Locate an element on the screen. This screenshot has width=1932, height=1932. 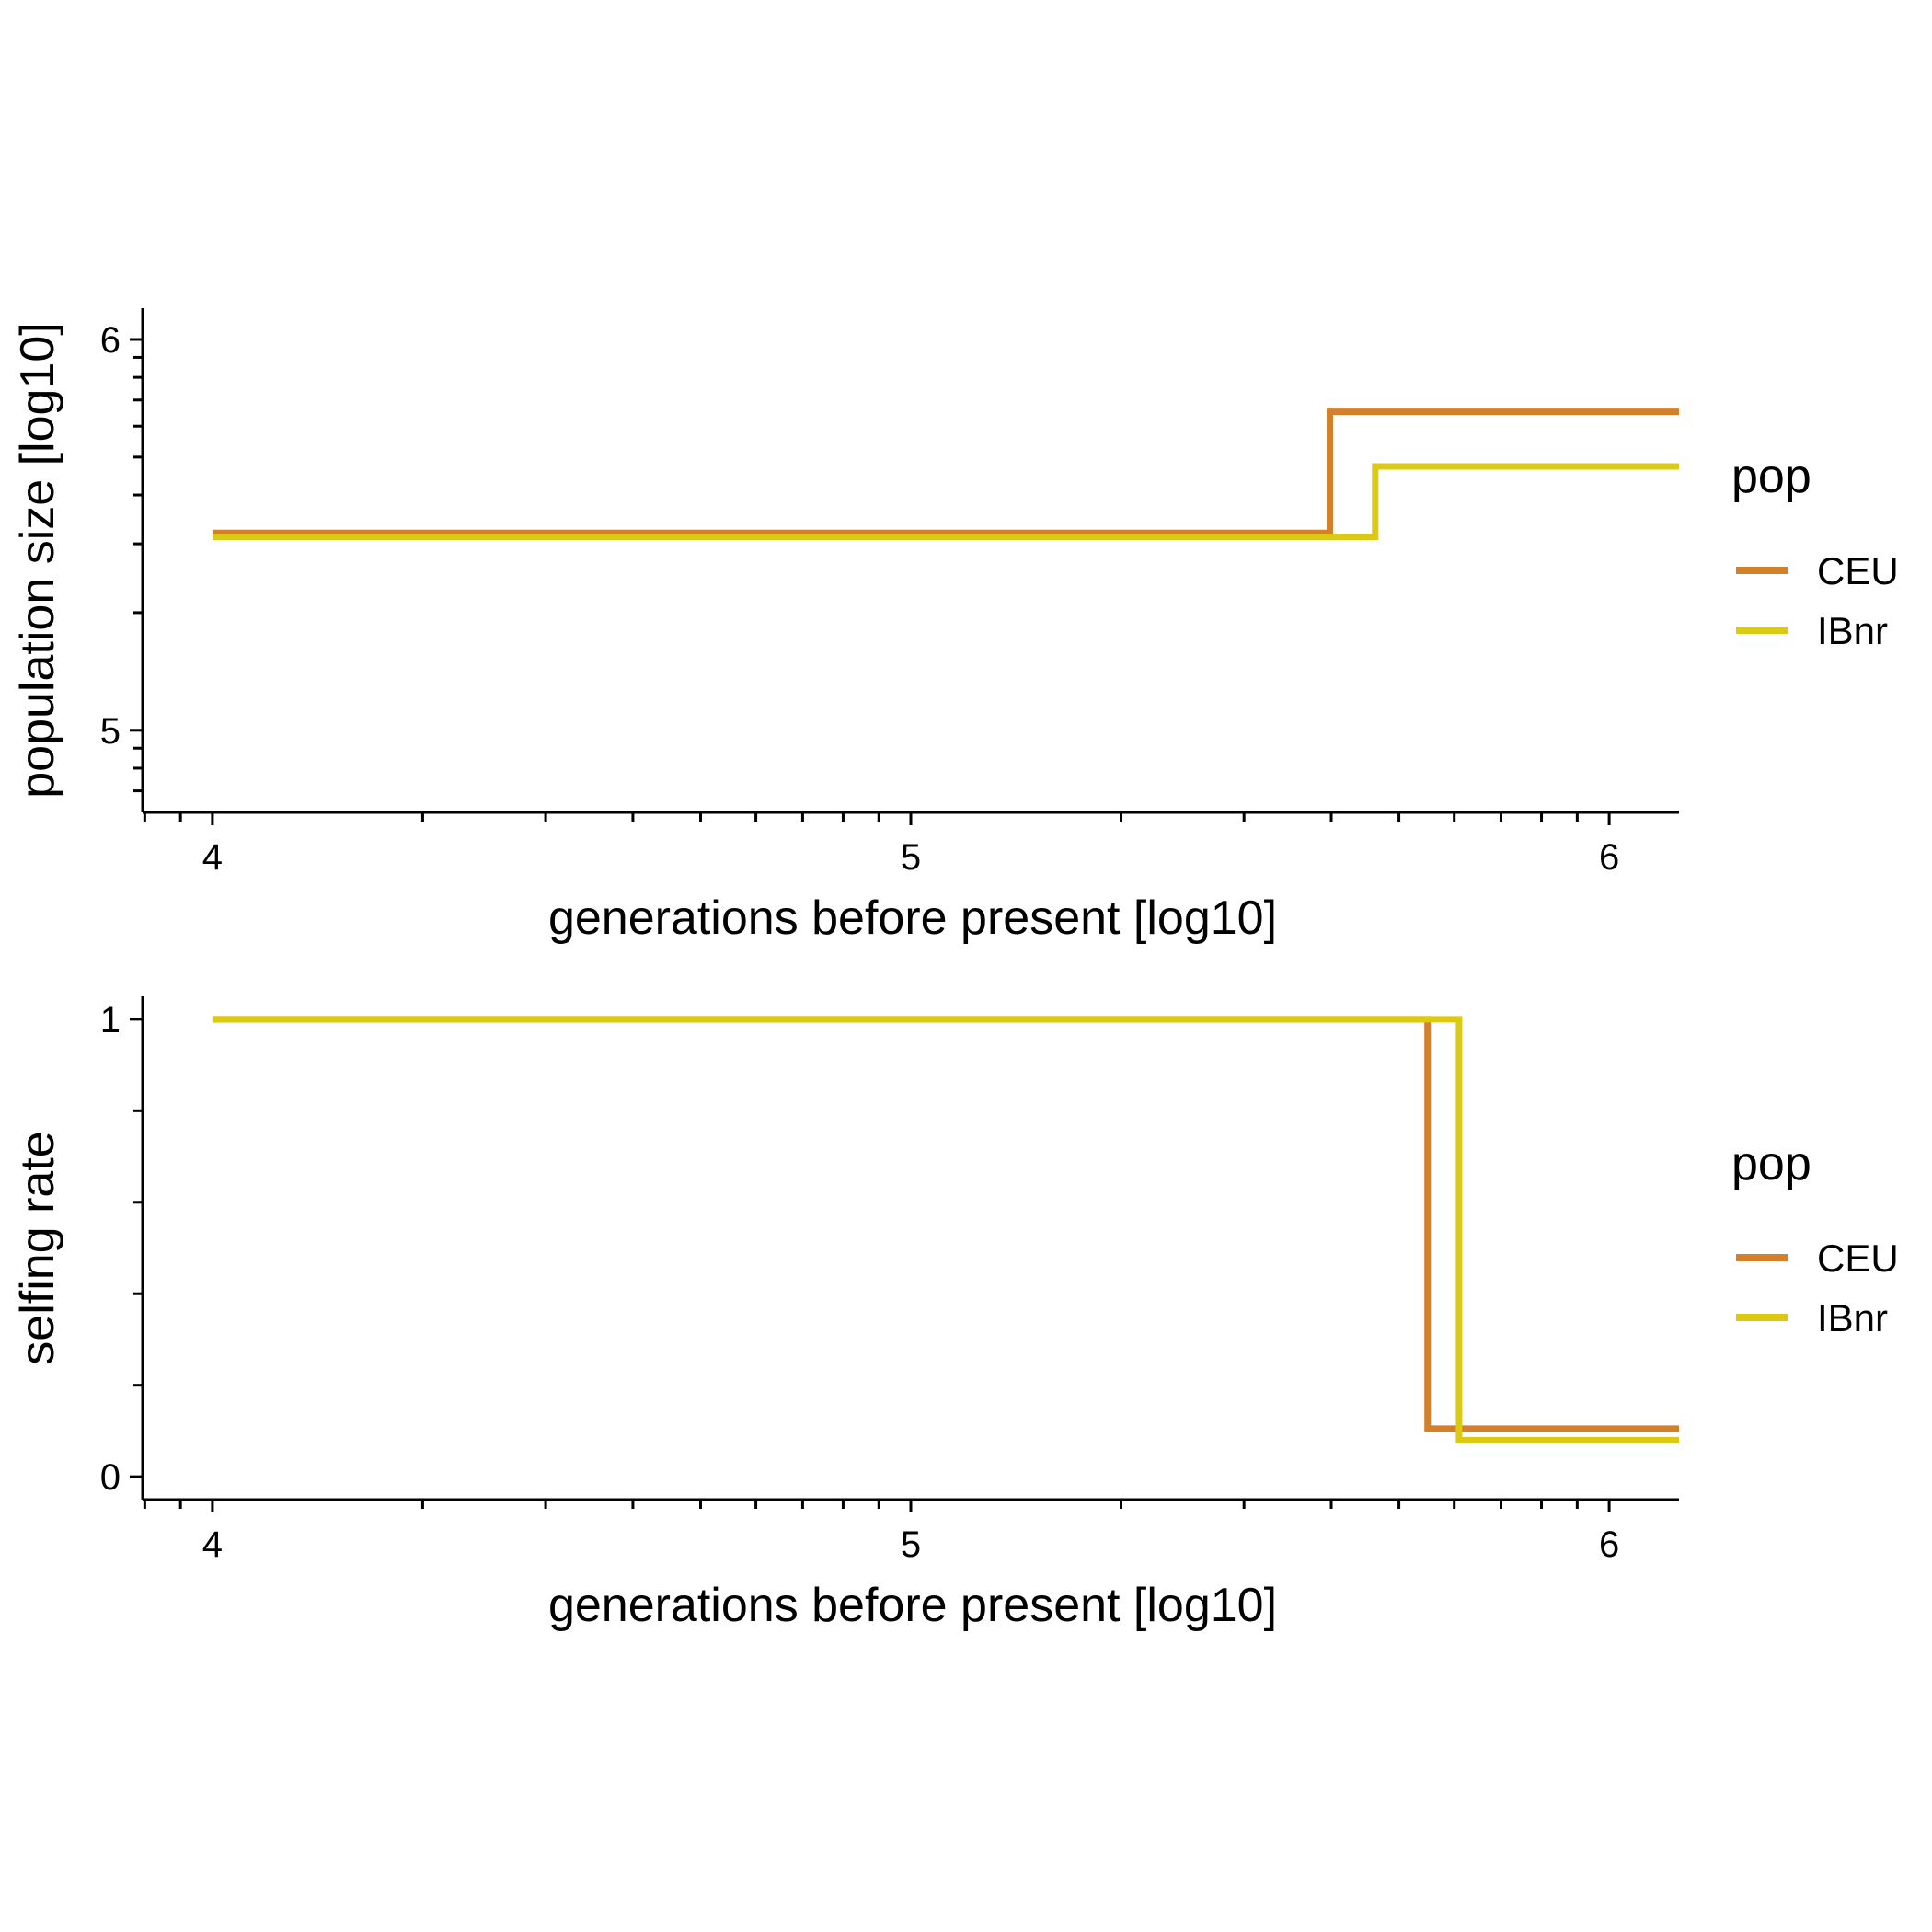
y-axis-title: selfing rate is located at coordinates (37, 1247).